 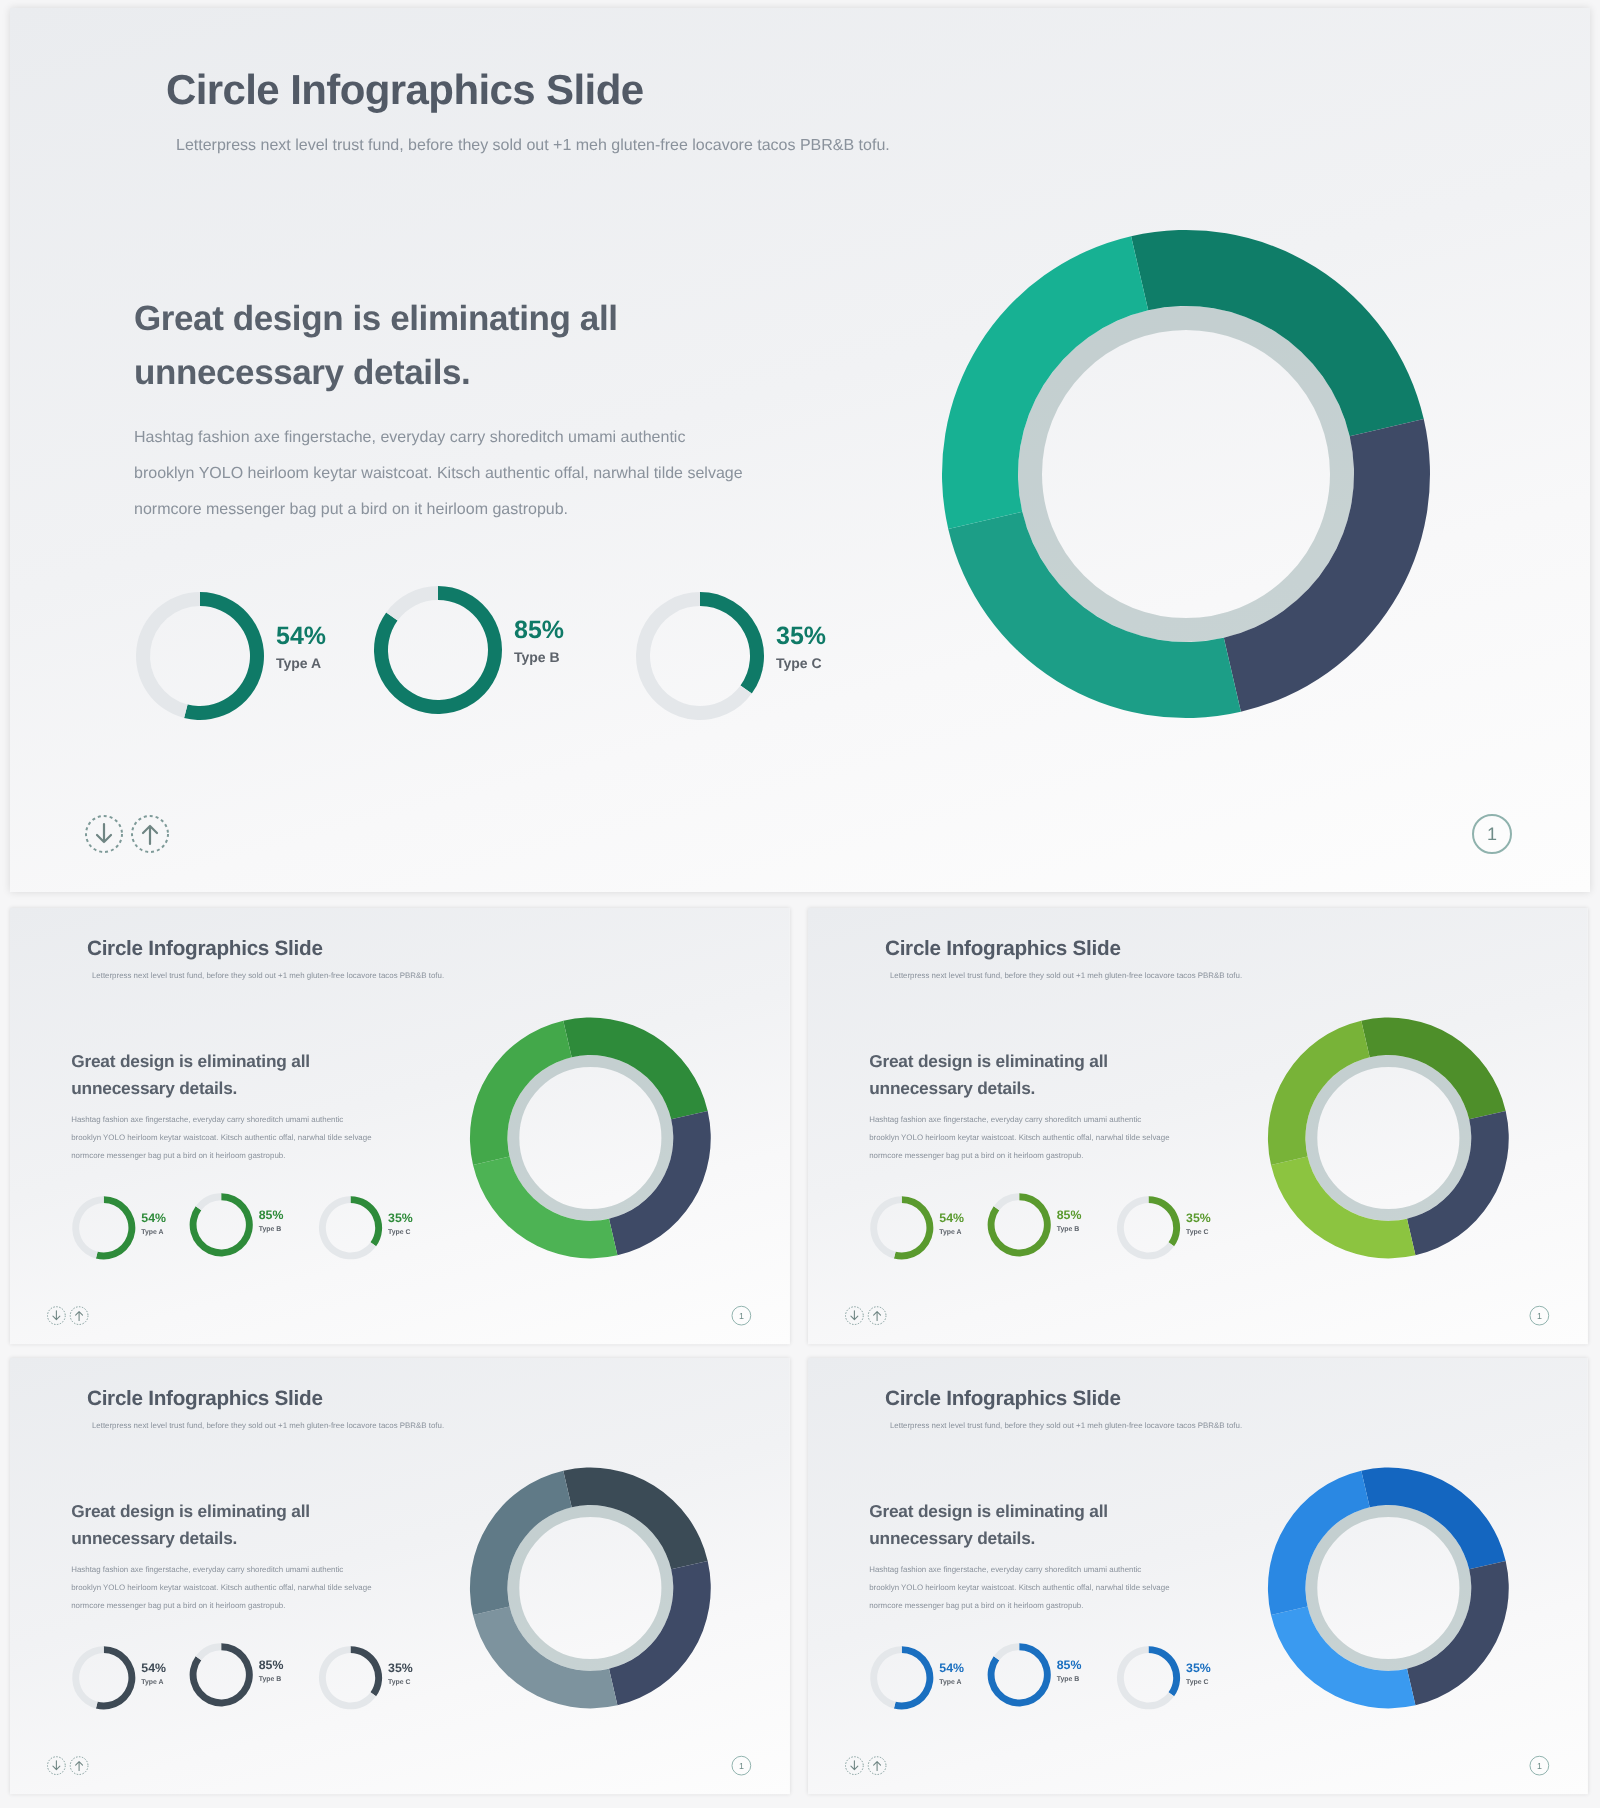 I want to click on data-label: 35%, so click(x=801, y=636).